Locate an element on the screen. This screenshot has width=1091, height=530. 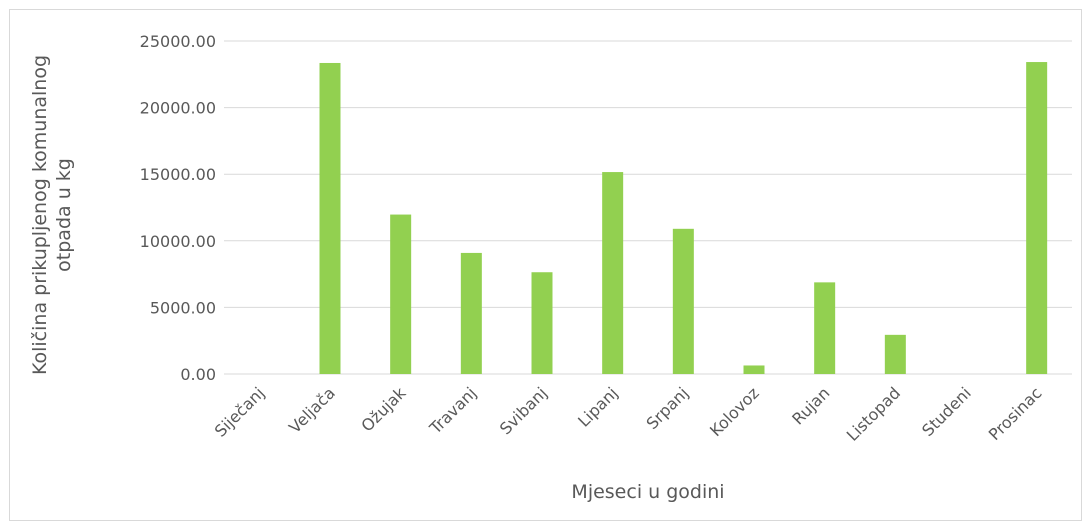
x-tick-label: Listopad is located at coordinates (873, 413).